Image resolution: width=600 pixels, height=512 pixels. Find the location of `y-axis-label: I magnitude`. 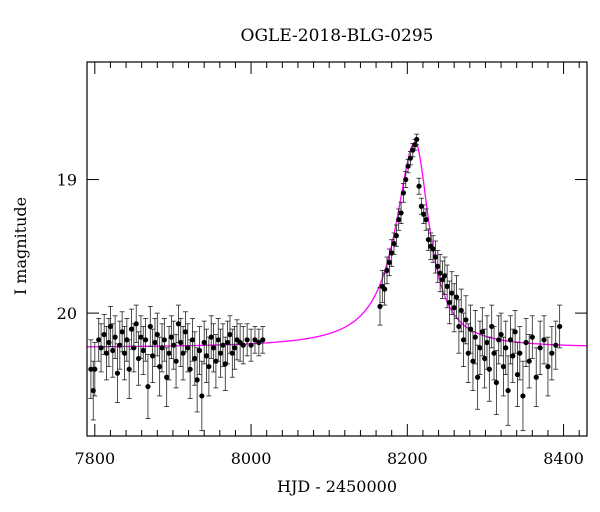

y-axis-label: I magnitude is located at coordinates (20, 246).